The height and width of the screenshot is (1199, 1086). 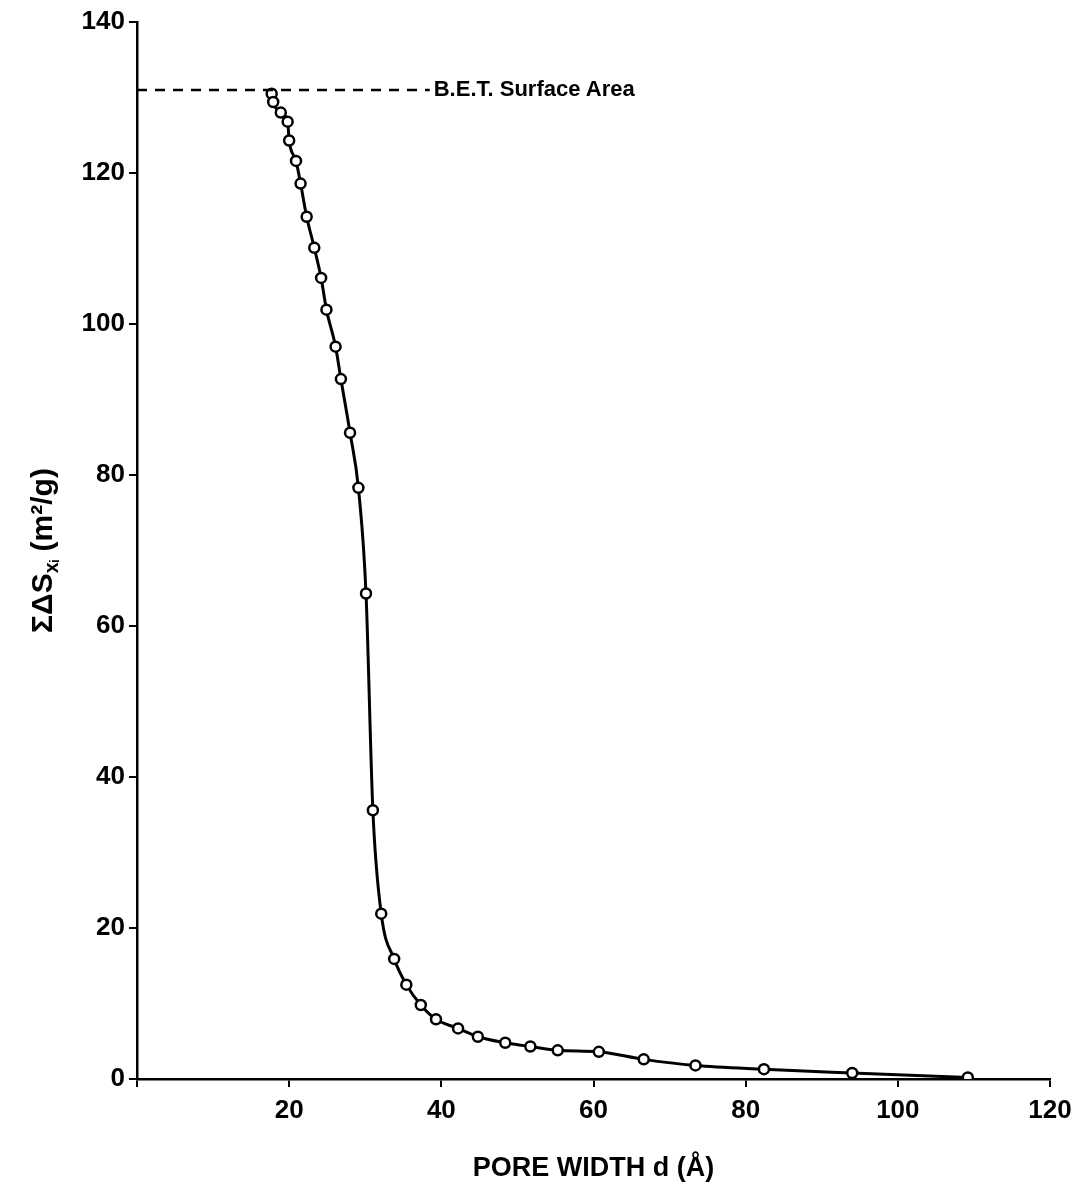 What do you see at coordinates (110, 624) in the screenshot?
I see `y-tick-label: 60` at bounding box center [110, 624].